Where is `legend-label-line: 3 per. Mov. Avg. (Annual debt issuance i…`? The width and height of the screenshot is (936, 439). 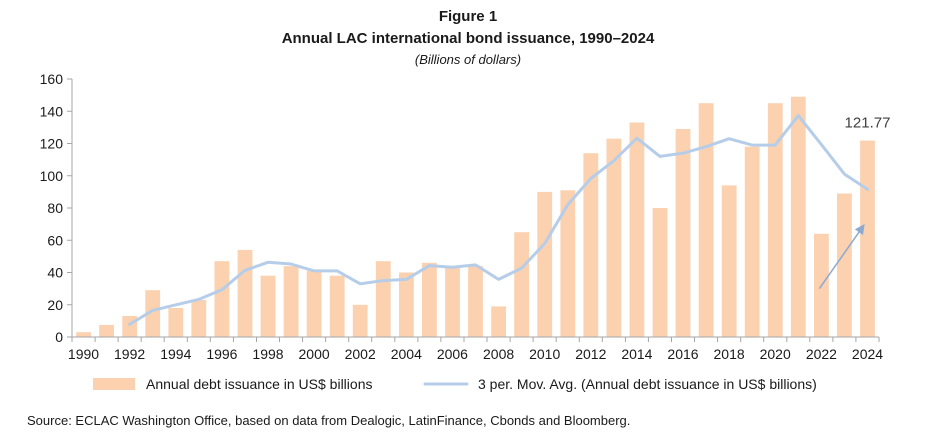
legend-label-line: 3 per. Mov. Avg. (Annual debt issuance i… is located at coordinates (647, 384).